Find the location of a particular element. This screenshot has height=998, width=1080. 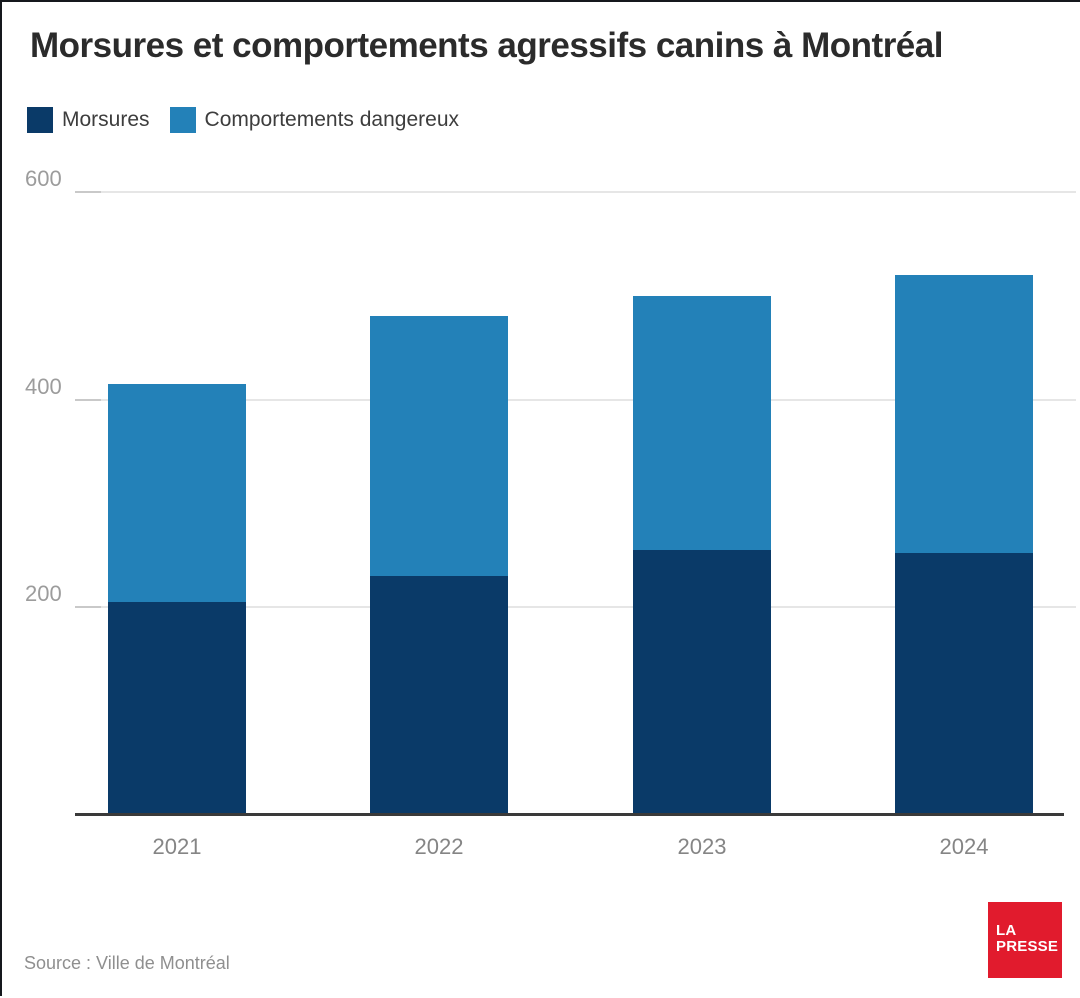

y-axis-label-400: 400 is located at coordinates (43, 386).